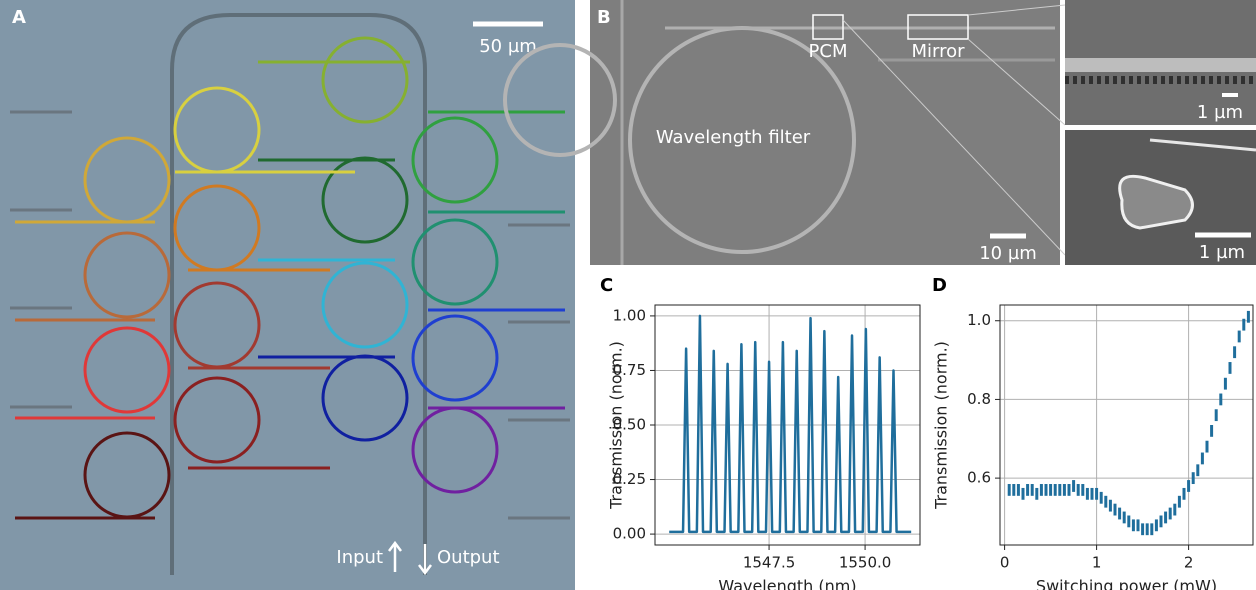  What do you see at coordinates (508, 46) in the screenshot?
I see `scale-bar-label: 50 µm` at bounding box center [508, 46].